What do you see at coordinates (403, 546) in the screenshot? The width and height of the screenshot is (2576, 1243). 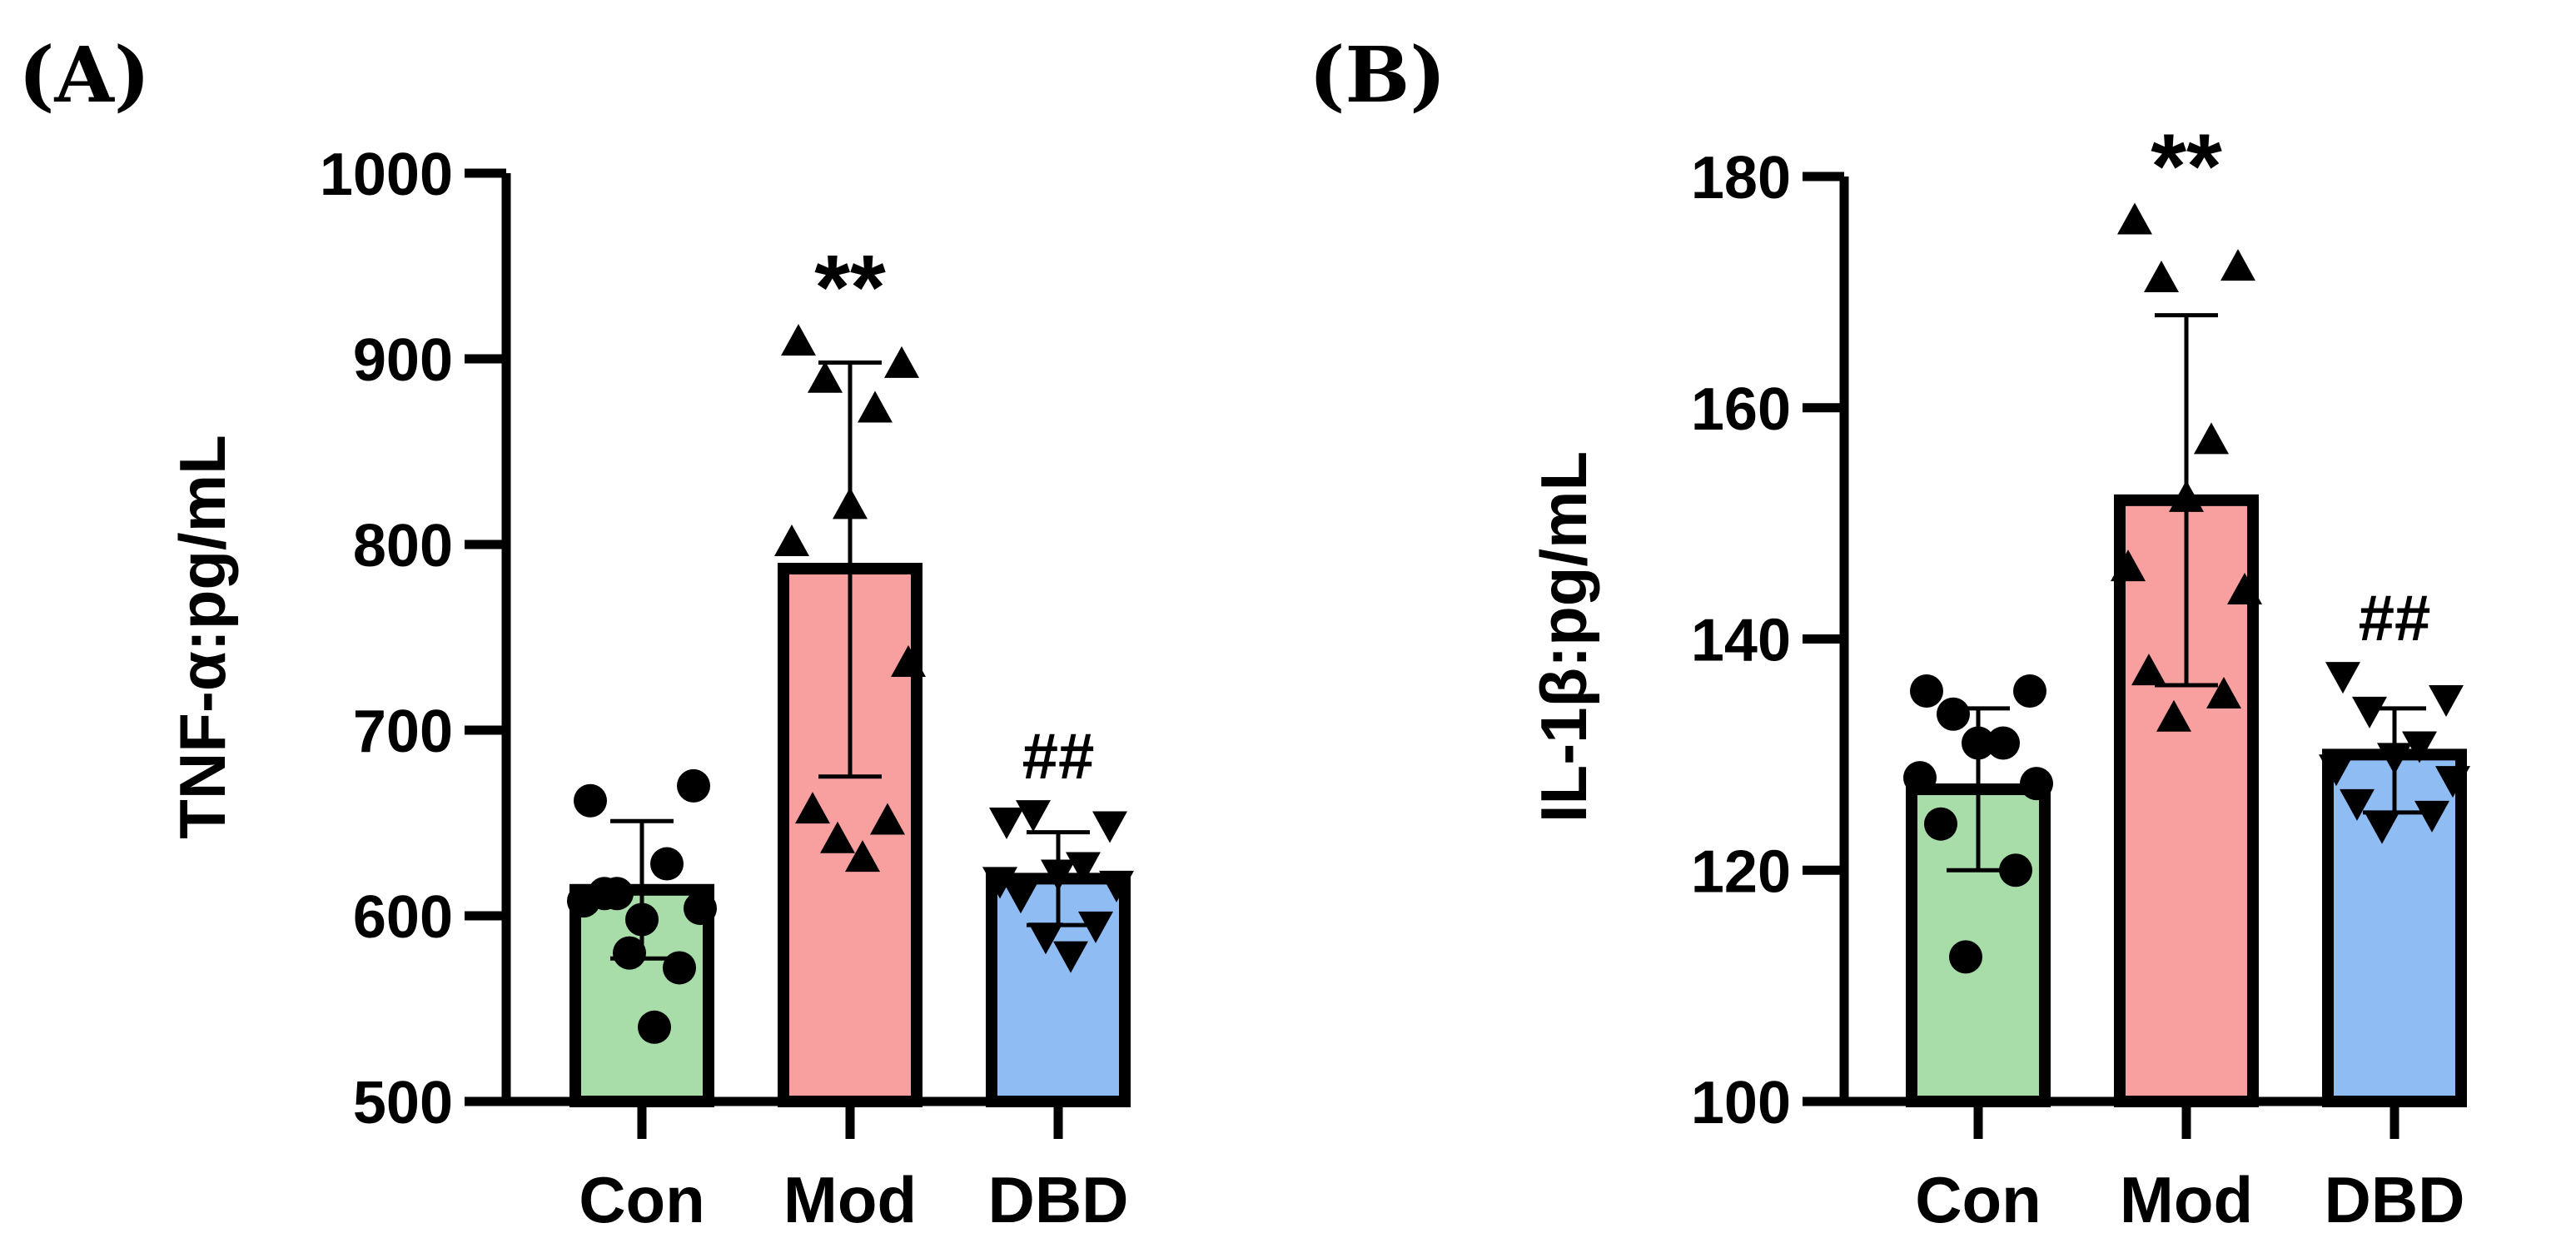 I see `y-tick-label: 800` at bounding box center [403, 546].